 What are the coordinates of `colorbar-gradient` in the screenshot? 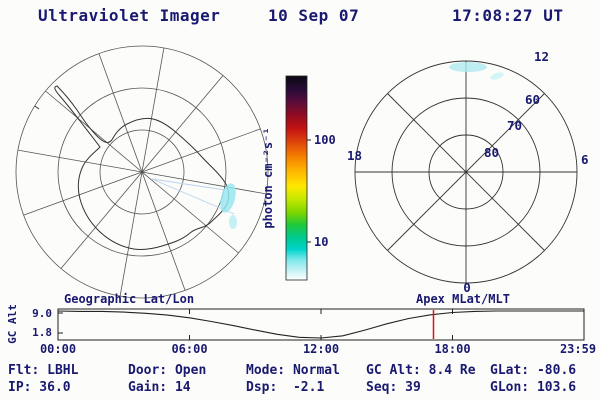 It's located at (296, 178).